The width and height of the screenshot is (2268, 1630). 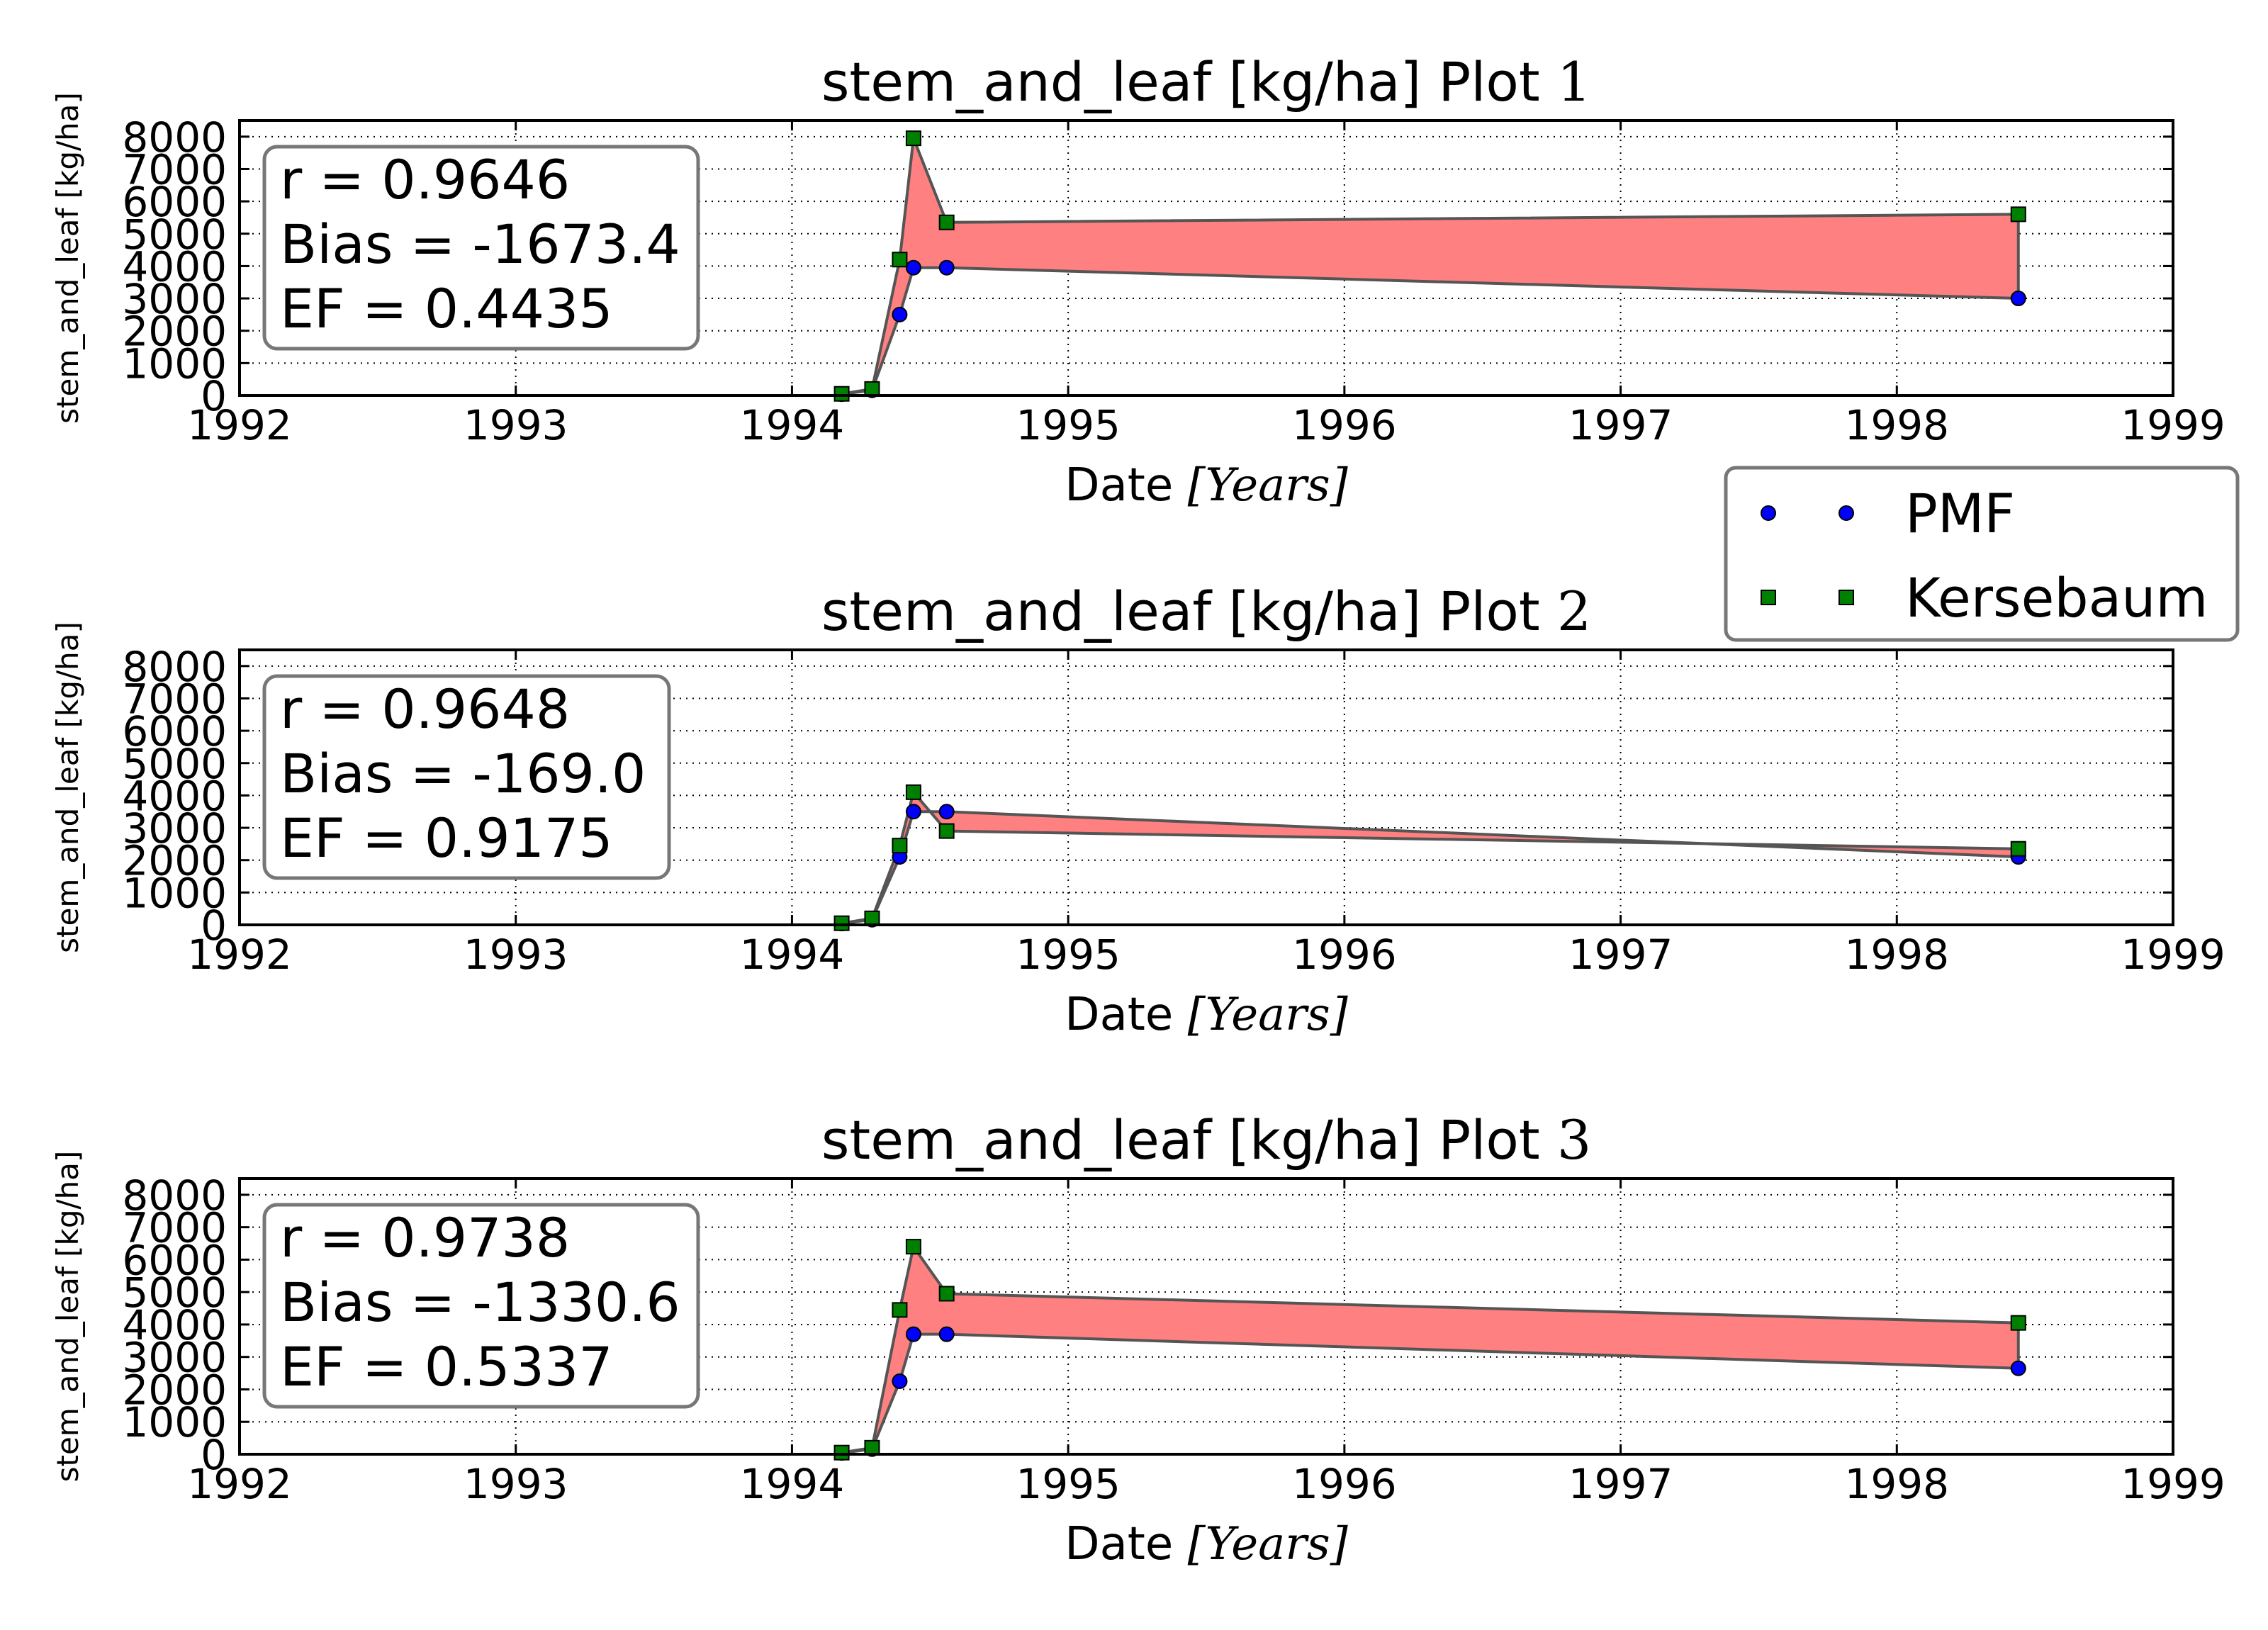 What do you see at coordinates (2056, 597) in the screenshot?
I see `legend-label: Kersebaum` at bounding box center [2056, 597].